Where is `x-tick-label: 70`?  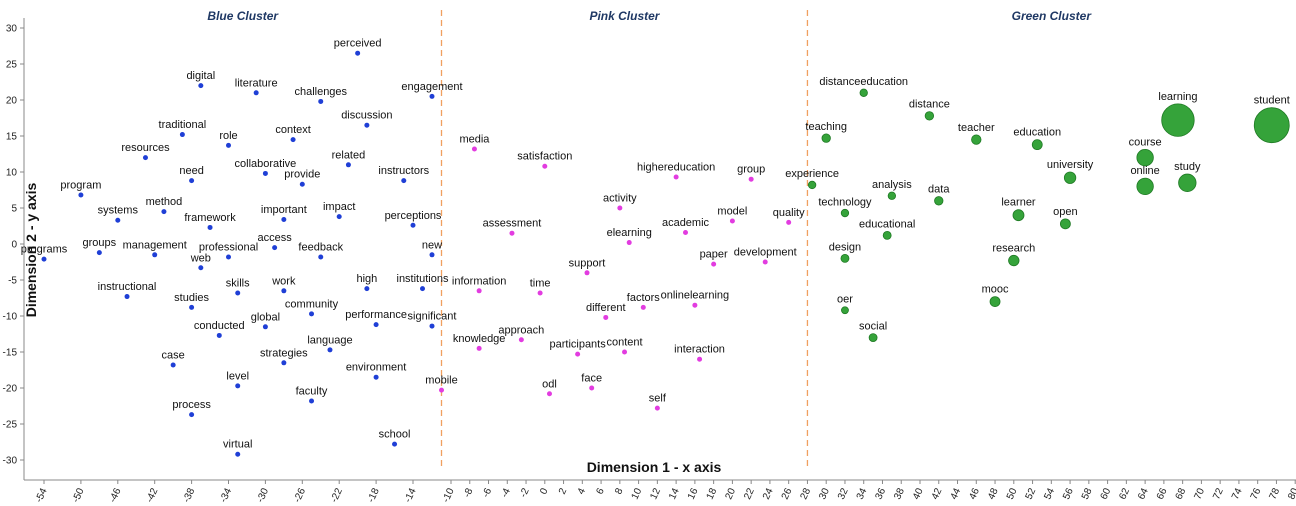 x-tick-label: 70 is located at coordinates (1199, 493).